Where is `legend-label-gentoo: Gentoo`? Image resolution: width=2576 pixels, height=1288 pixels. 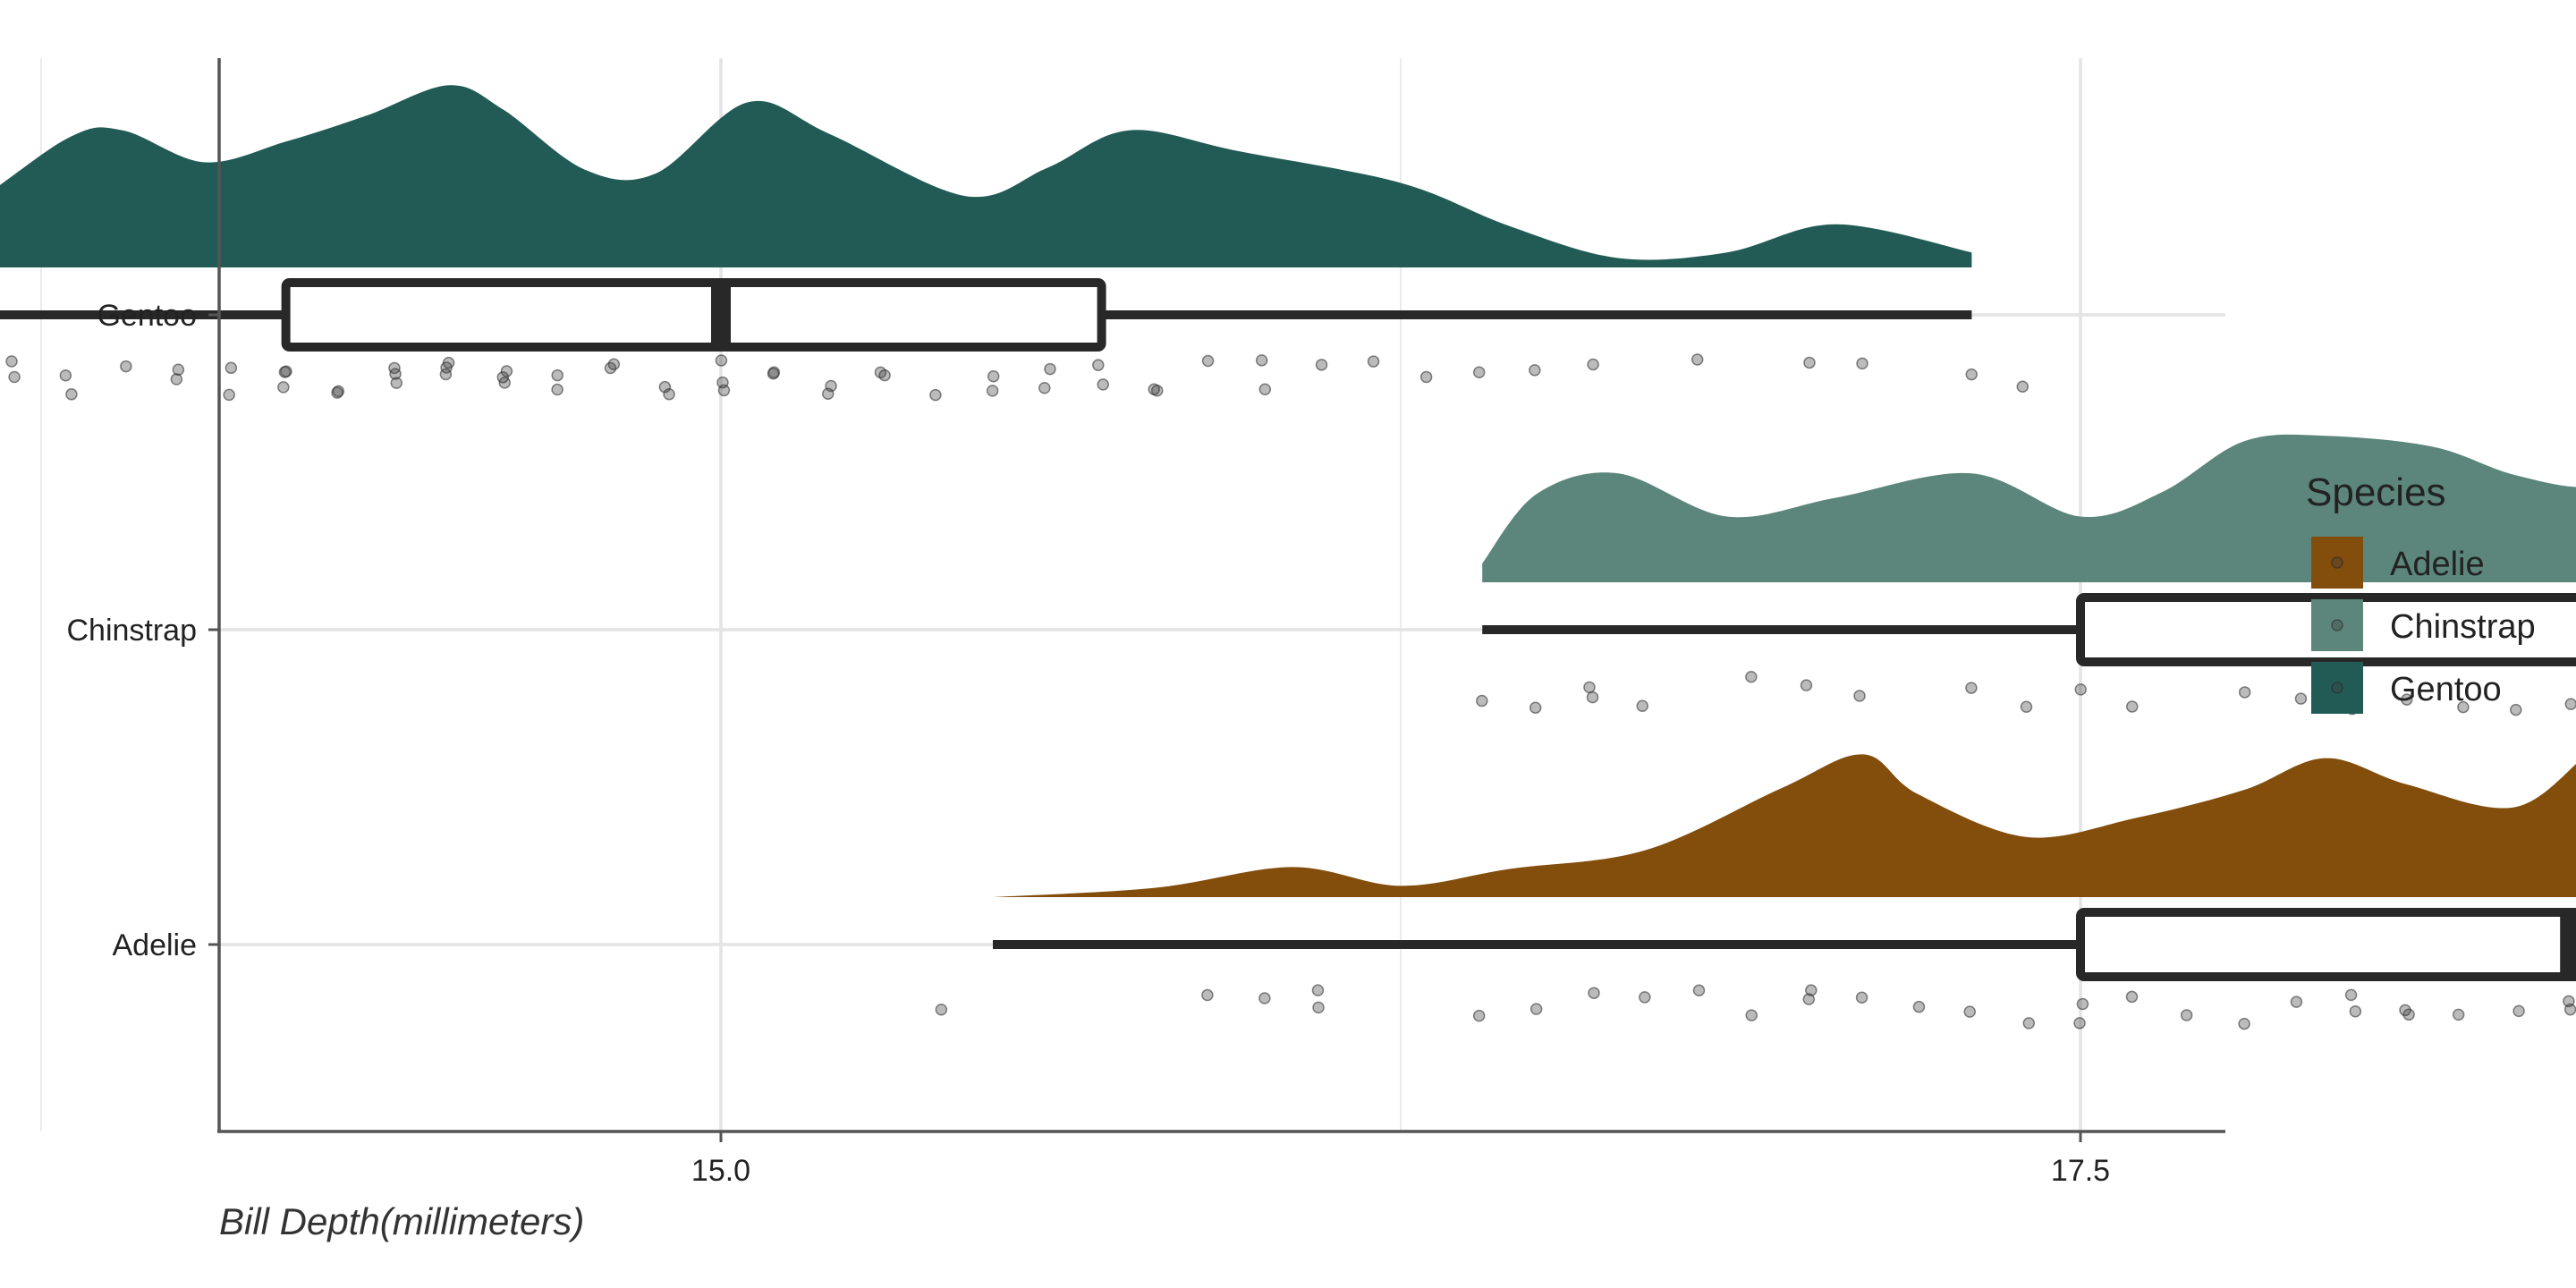
legend-label-gentoo: Gentoo is located at coordinates (2446, 689).